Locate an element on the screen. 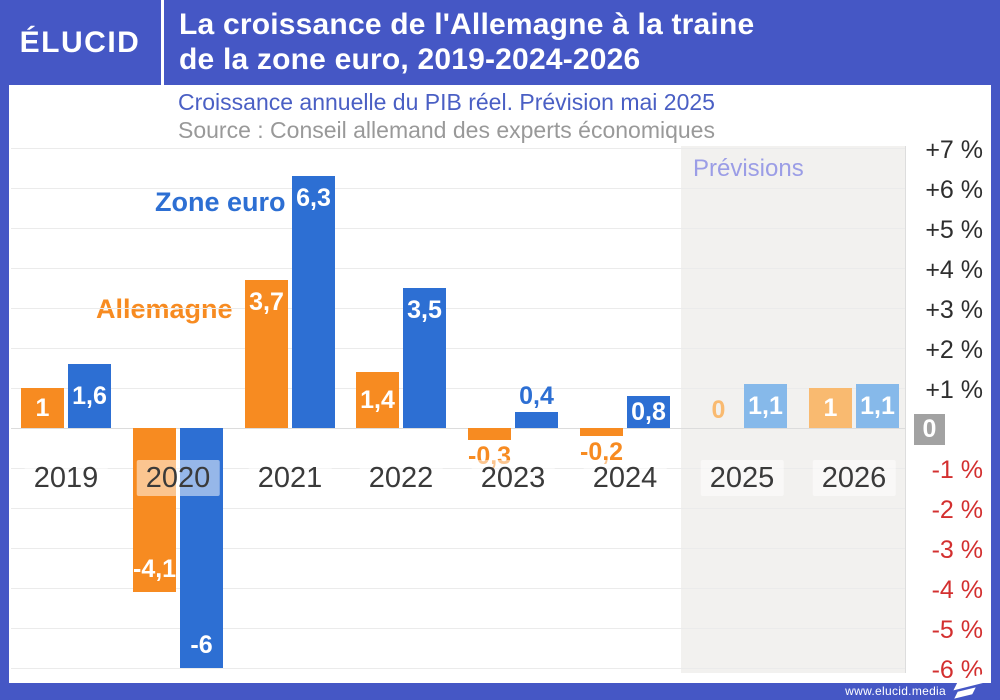  bar-zone-euro-2024 is located at coordinates (648, 412).